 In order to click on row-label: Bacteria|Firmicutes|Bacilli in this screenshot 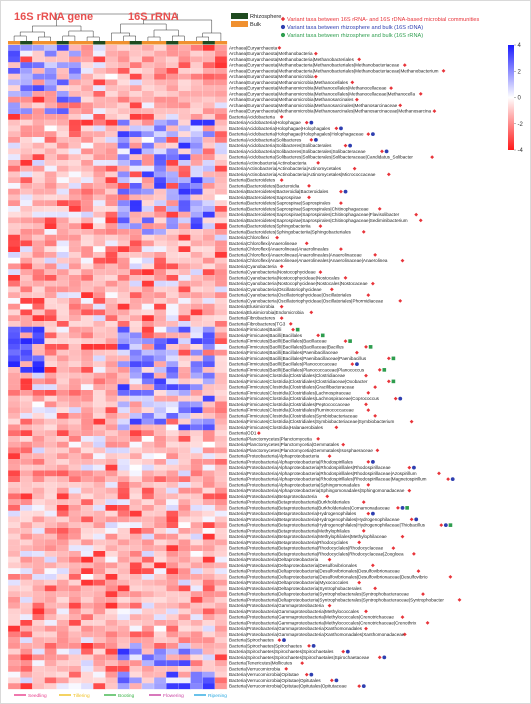, I will do `click(255, 329)`.